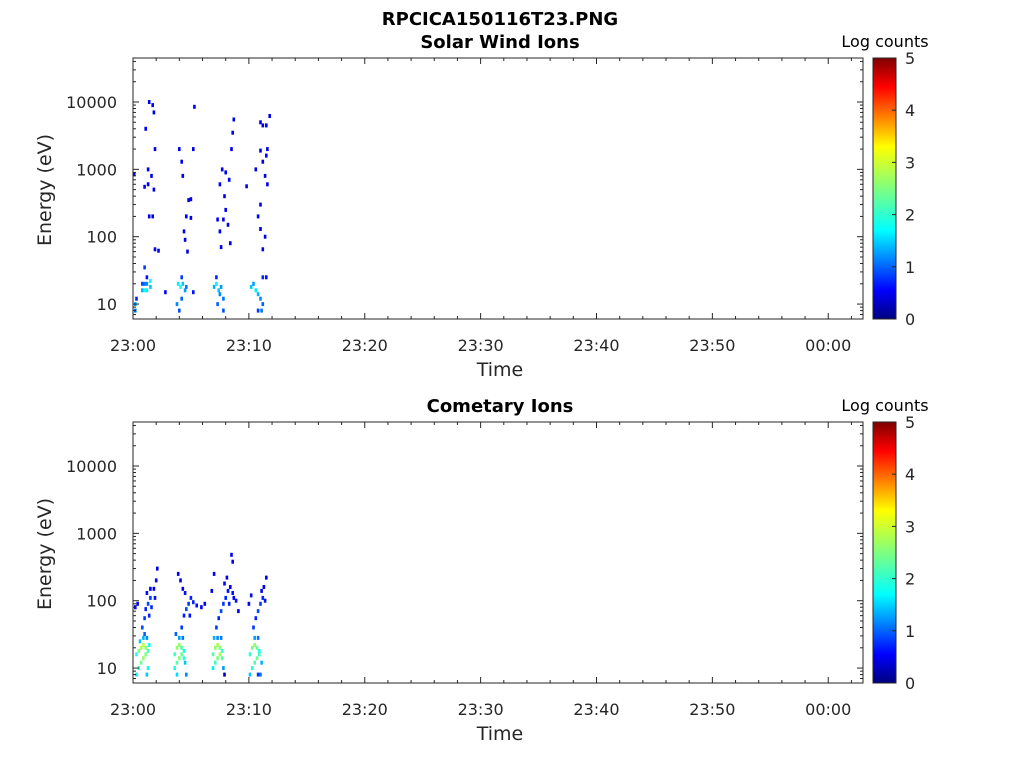 The width and height of the screenshot is (1024, 768). Describe the element at coordinates (910, 526) in the screenshot. I see `cometary-colorbar-tick-label: 3` at that location.